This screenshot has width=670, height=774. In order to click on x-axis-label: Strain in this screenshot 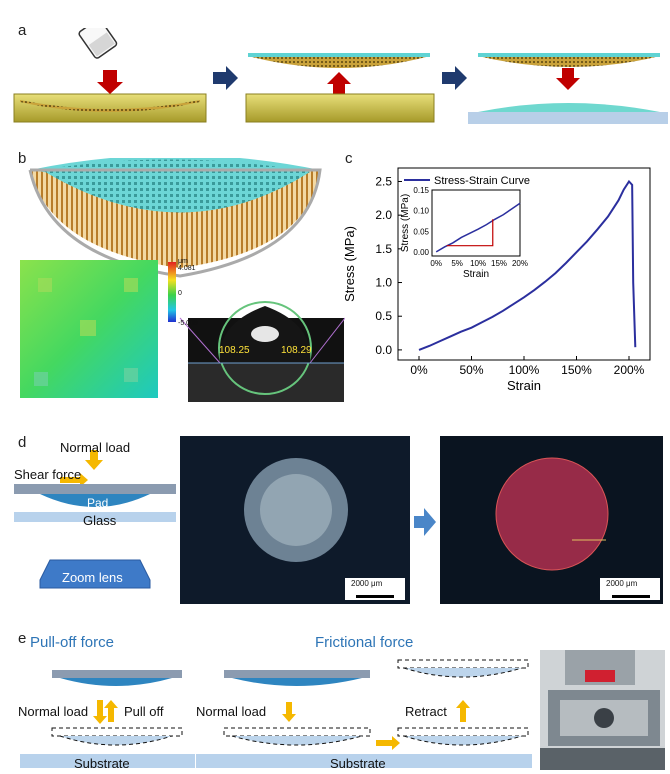, I will do `click(524, 385)`.